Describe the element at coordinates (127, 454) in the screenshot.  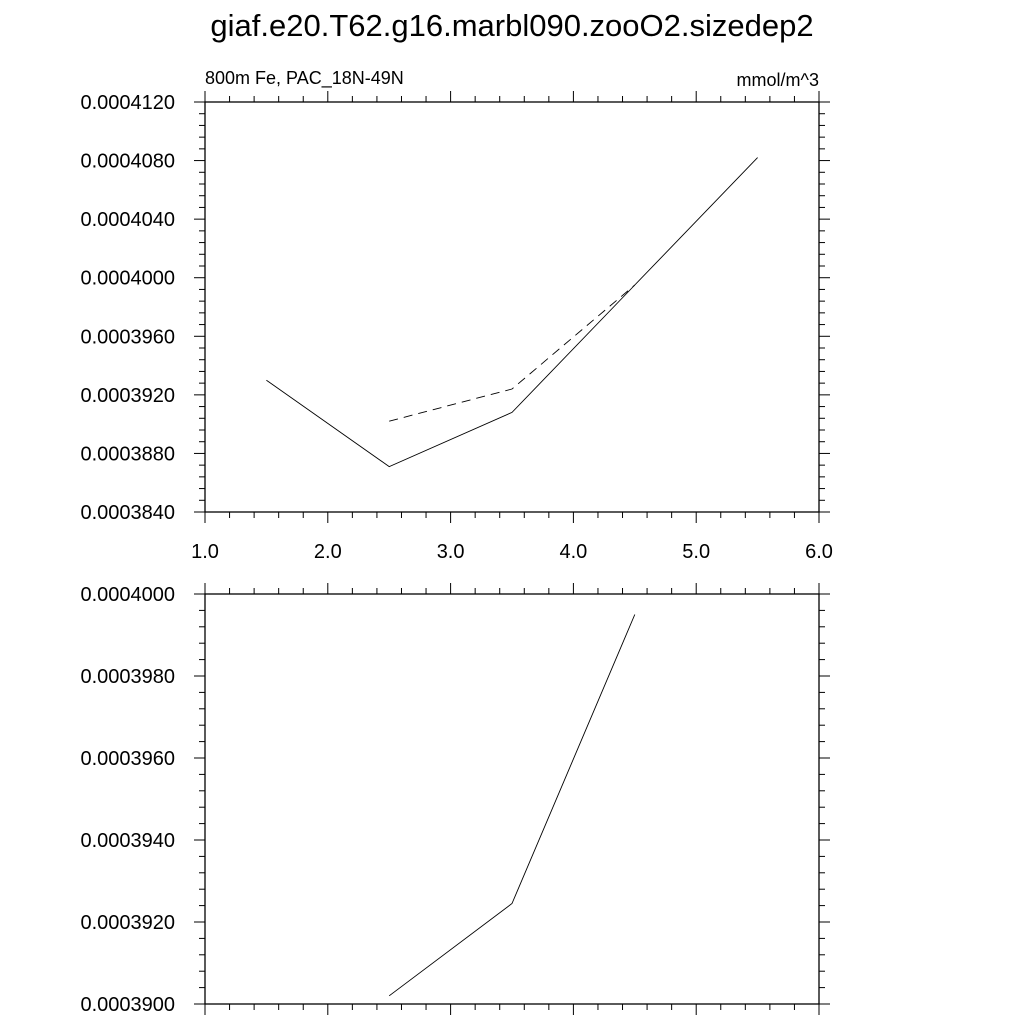
I see `y-tick-label: 0.0003880` at that location.